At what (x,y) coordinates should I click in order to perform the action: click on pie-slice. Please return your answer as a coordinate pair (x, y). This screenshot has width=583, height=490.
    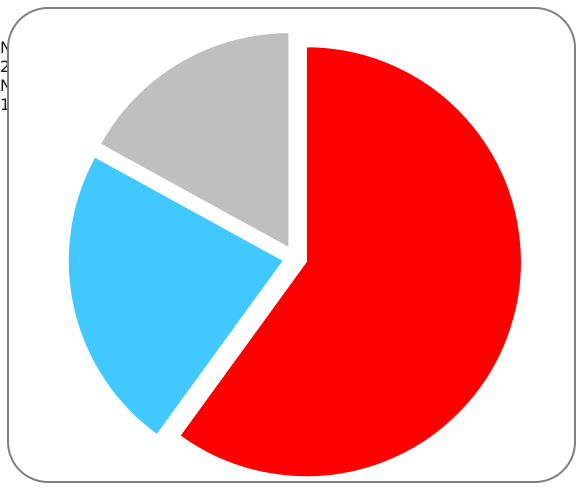
    Looking at the image, I should click on (194, 140).